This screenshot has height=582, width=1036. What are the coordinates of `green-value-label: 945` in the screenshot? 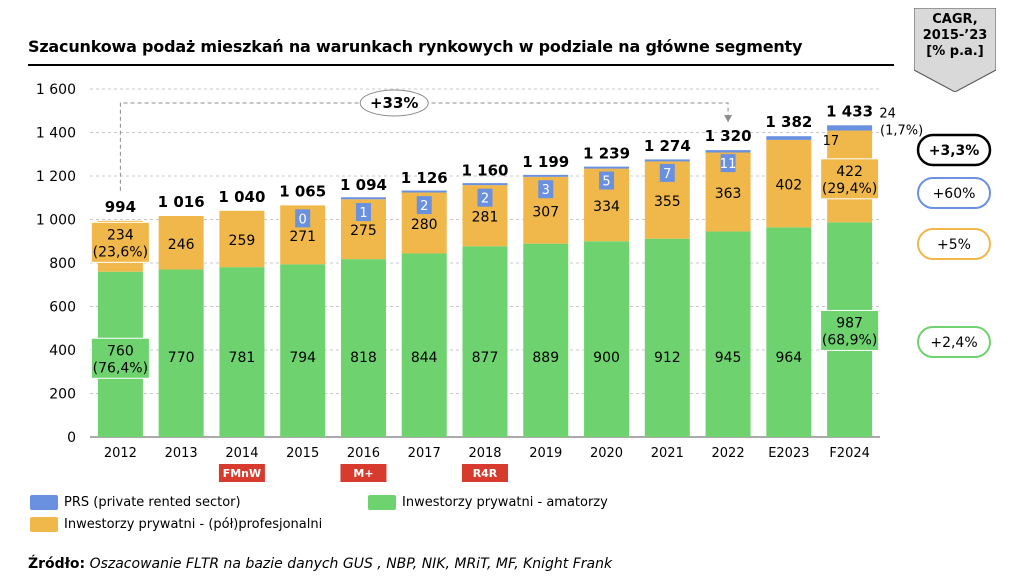 It's located at (728, 358).